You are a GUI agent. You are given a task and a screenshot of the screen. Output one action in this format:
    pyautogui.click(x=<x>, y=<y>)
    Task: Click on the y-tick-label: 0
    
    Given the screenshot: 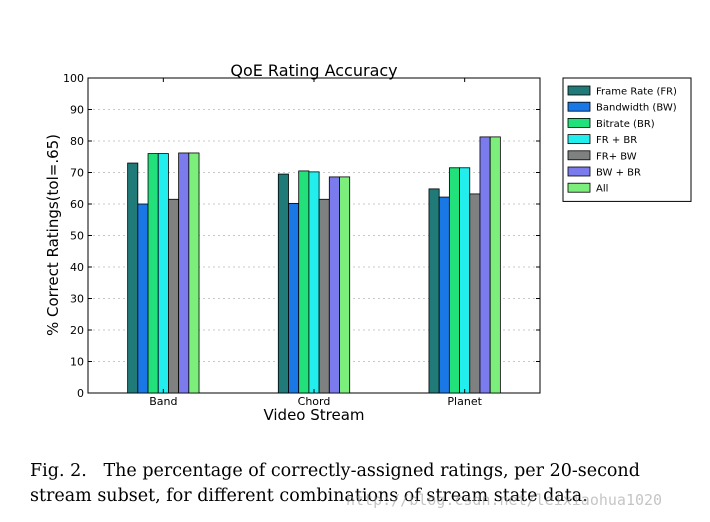 What is the action you would take?
    pyautogui.click(x=80, y=393)
    